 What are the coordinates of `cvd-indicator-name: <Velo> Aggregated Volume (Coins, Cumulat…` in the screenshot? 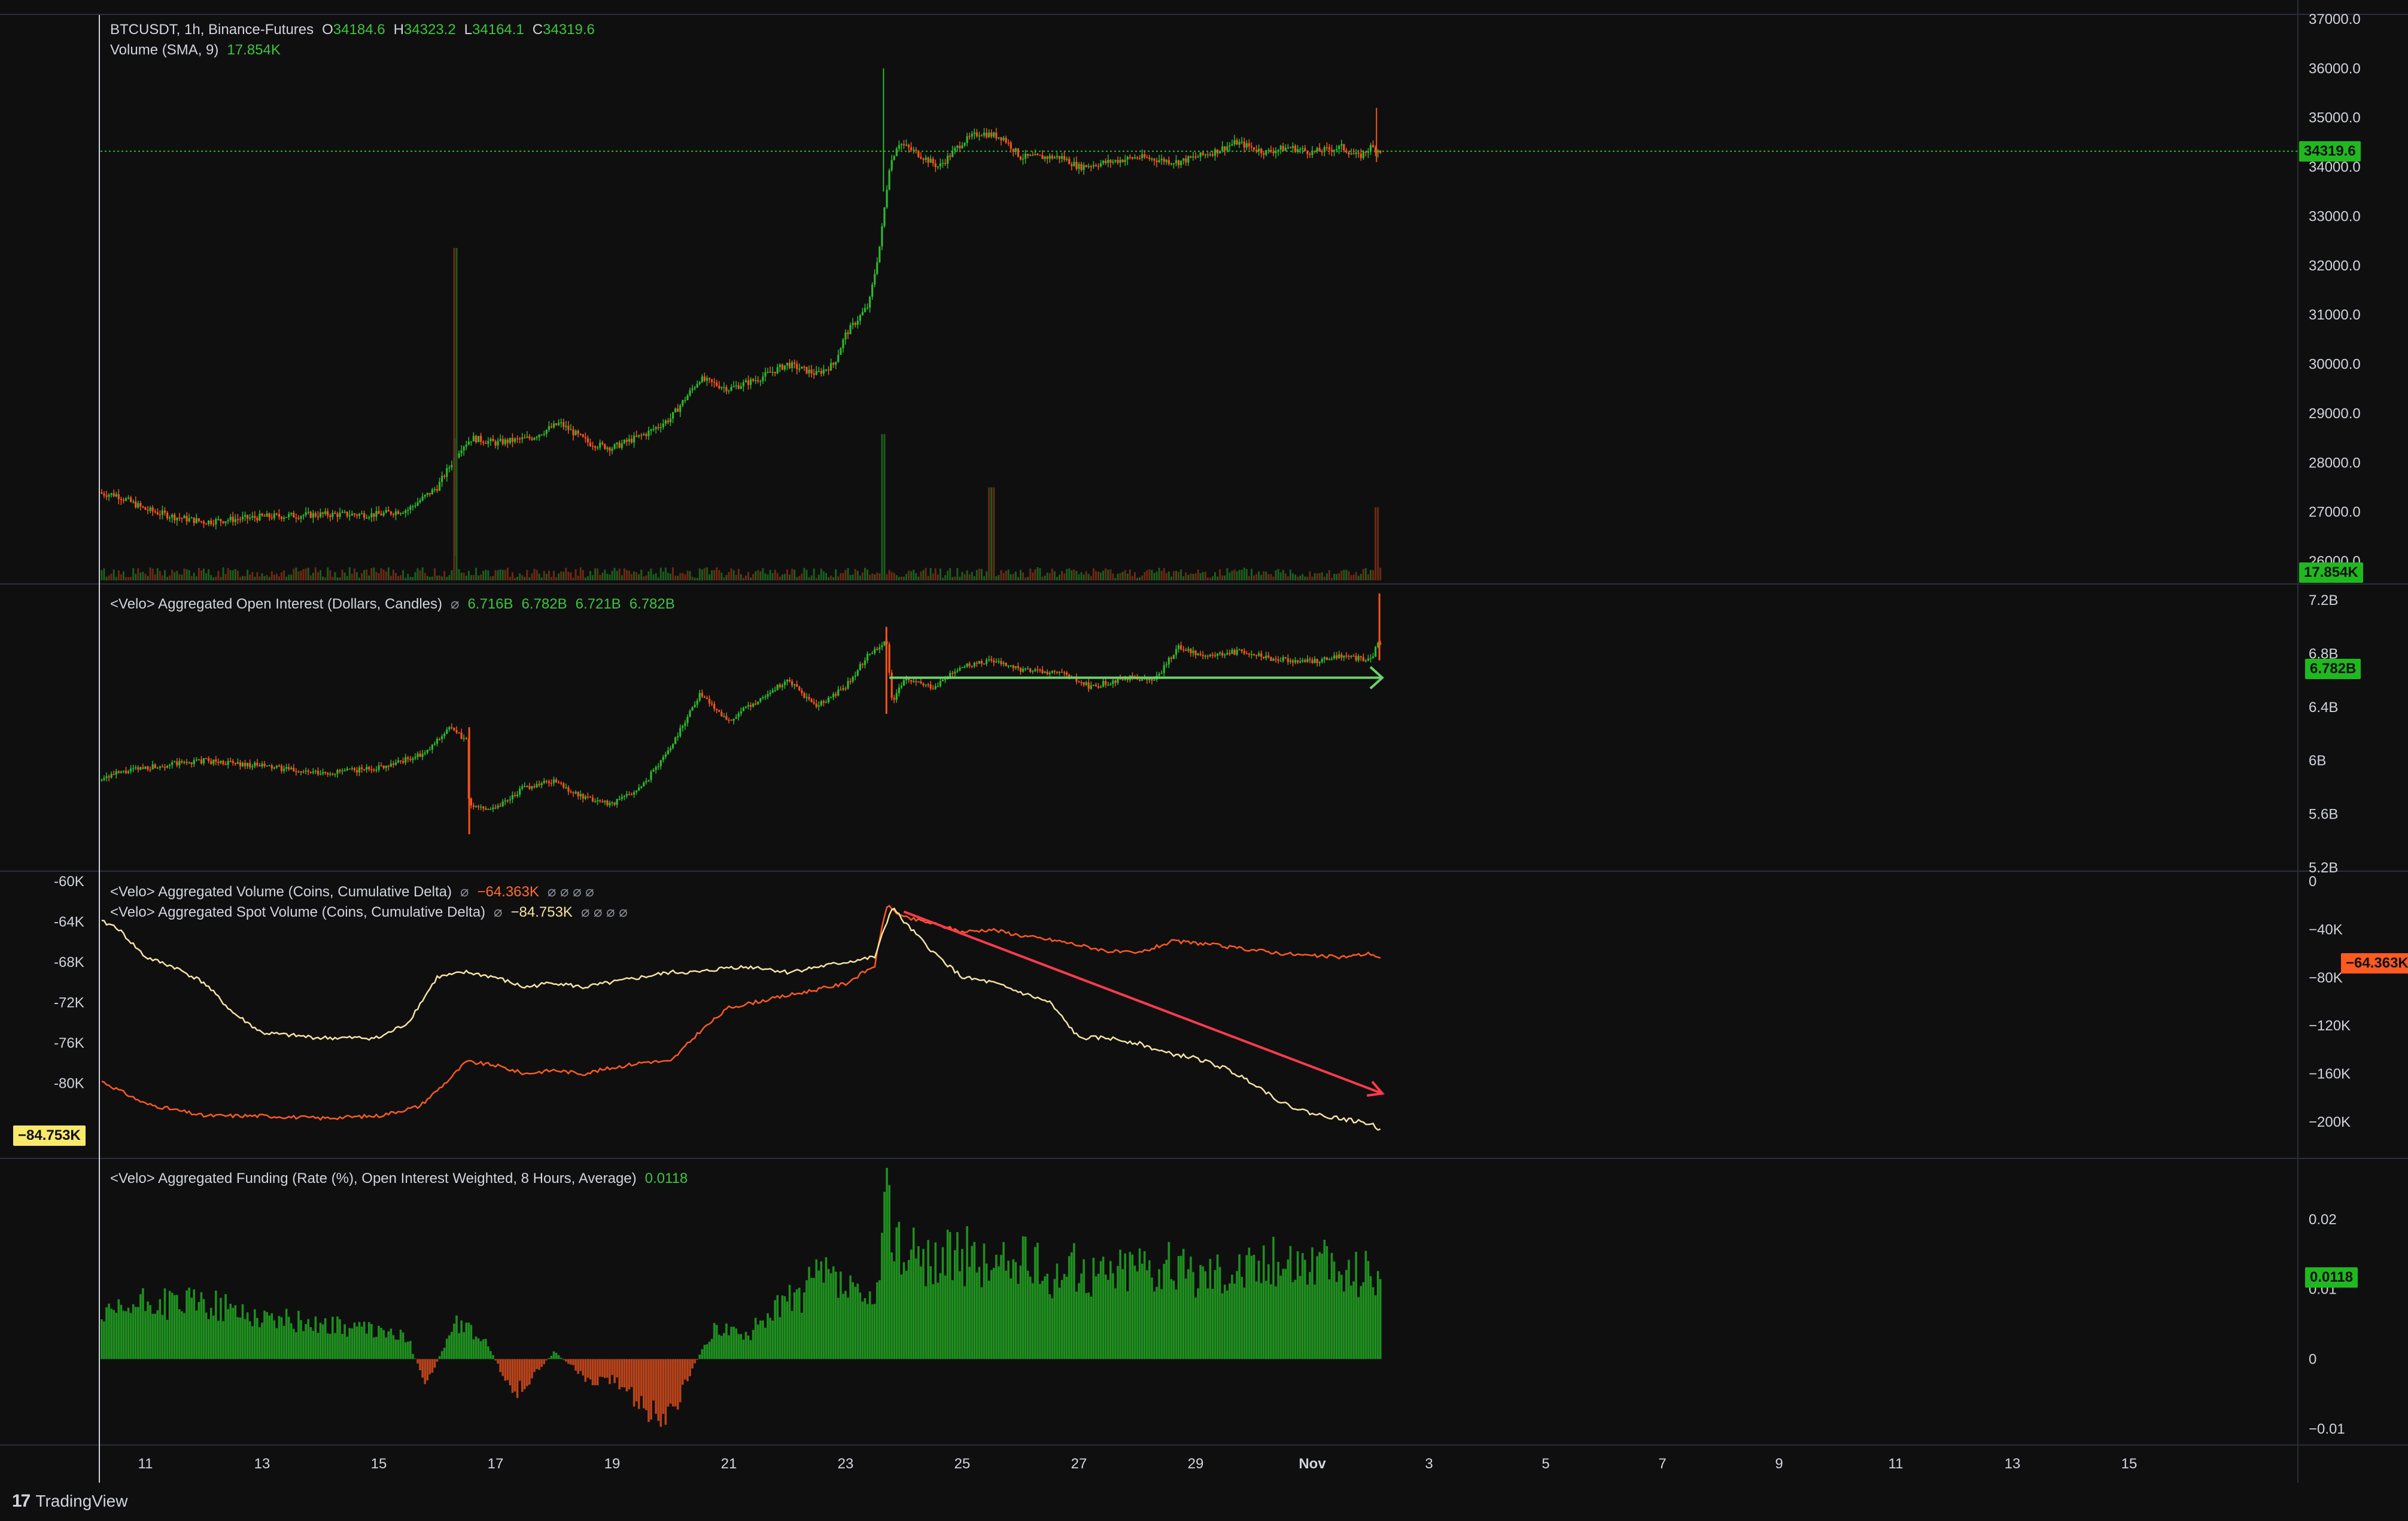 It's located at (281, 891).